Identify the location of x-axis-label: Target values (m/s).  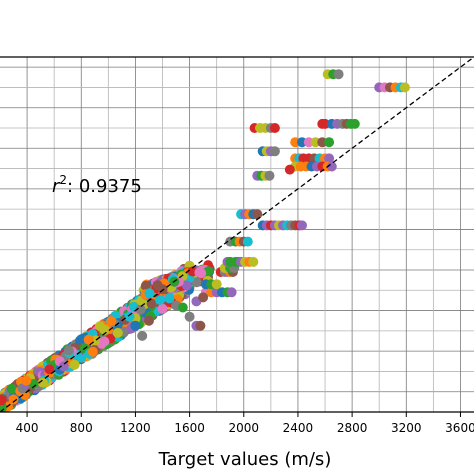
(245, 459).